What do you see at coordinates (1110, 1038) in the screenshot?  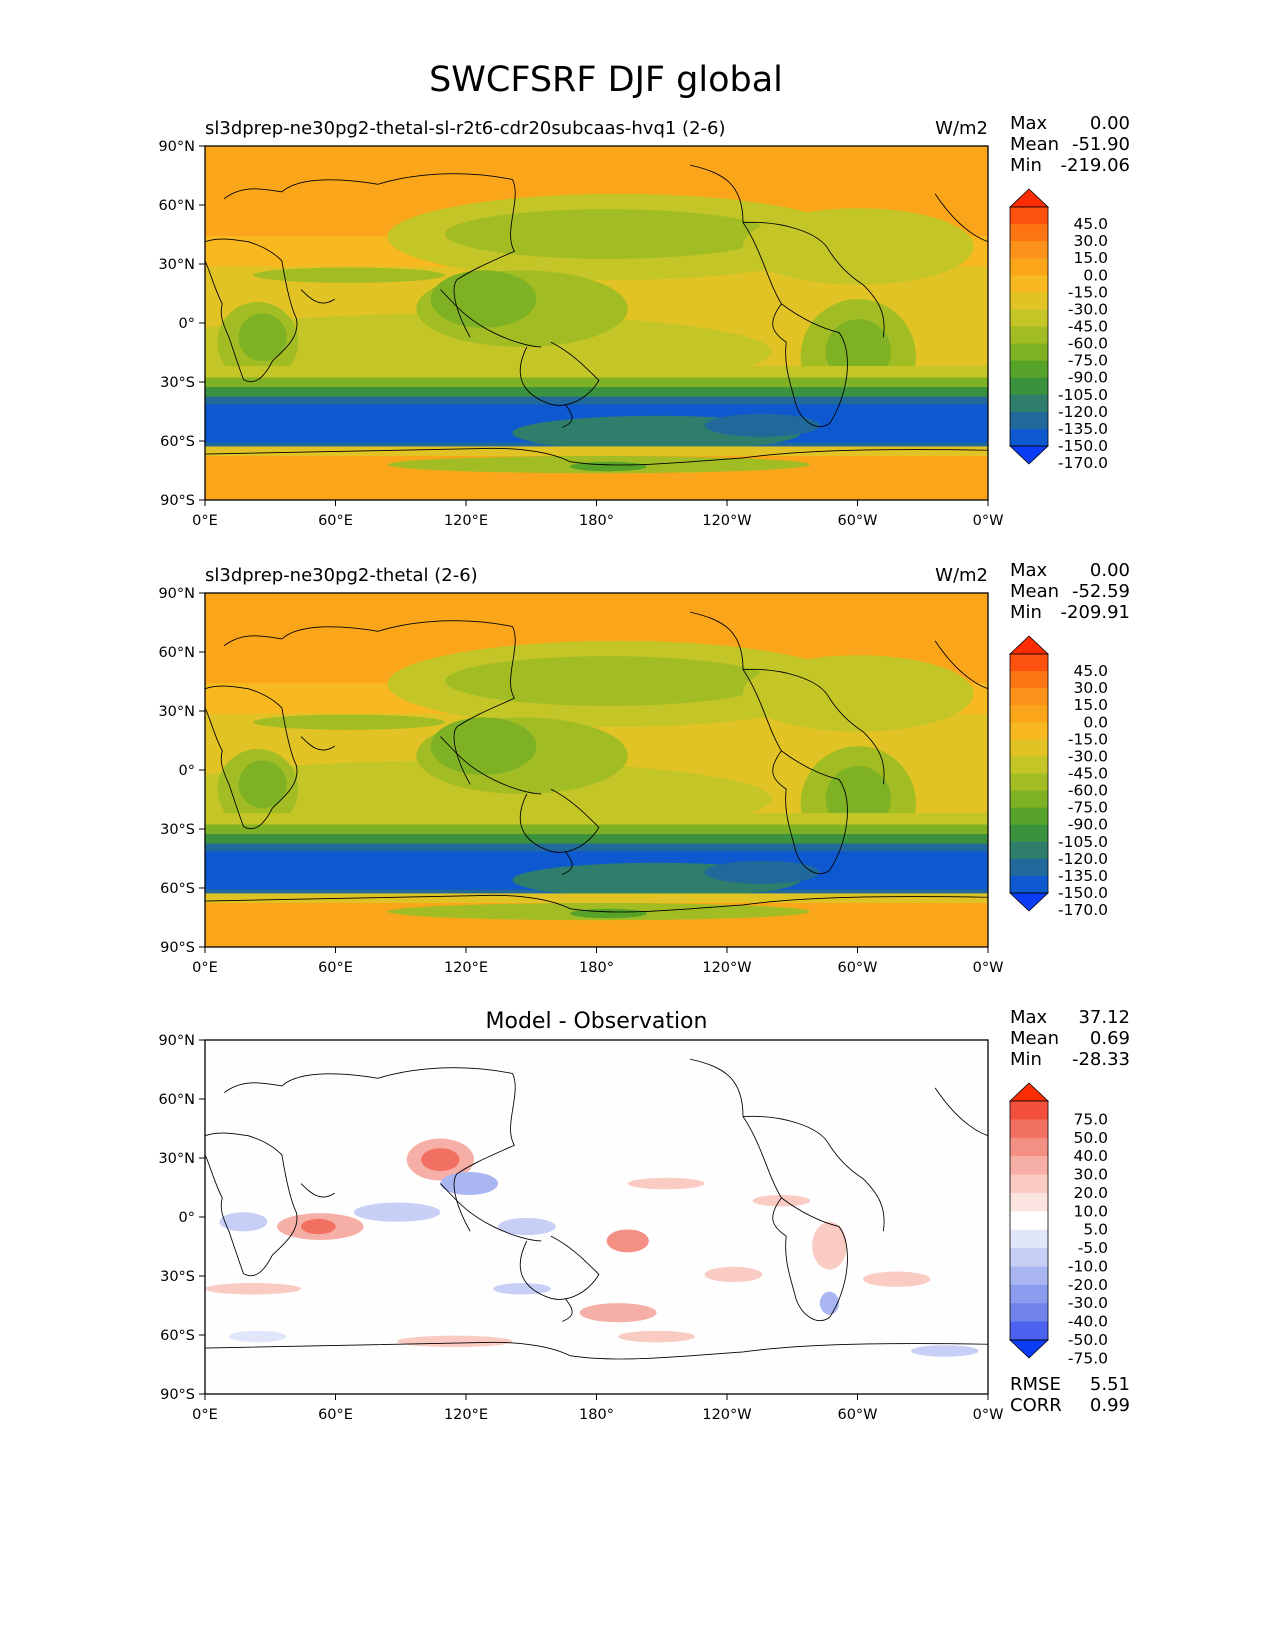 I see `stat-value: 0.69` at bounding box center [1110, 1038].